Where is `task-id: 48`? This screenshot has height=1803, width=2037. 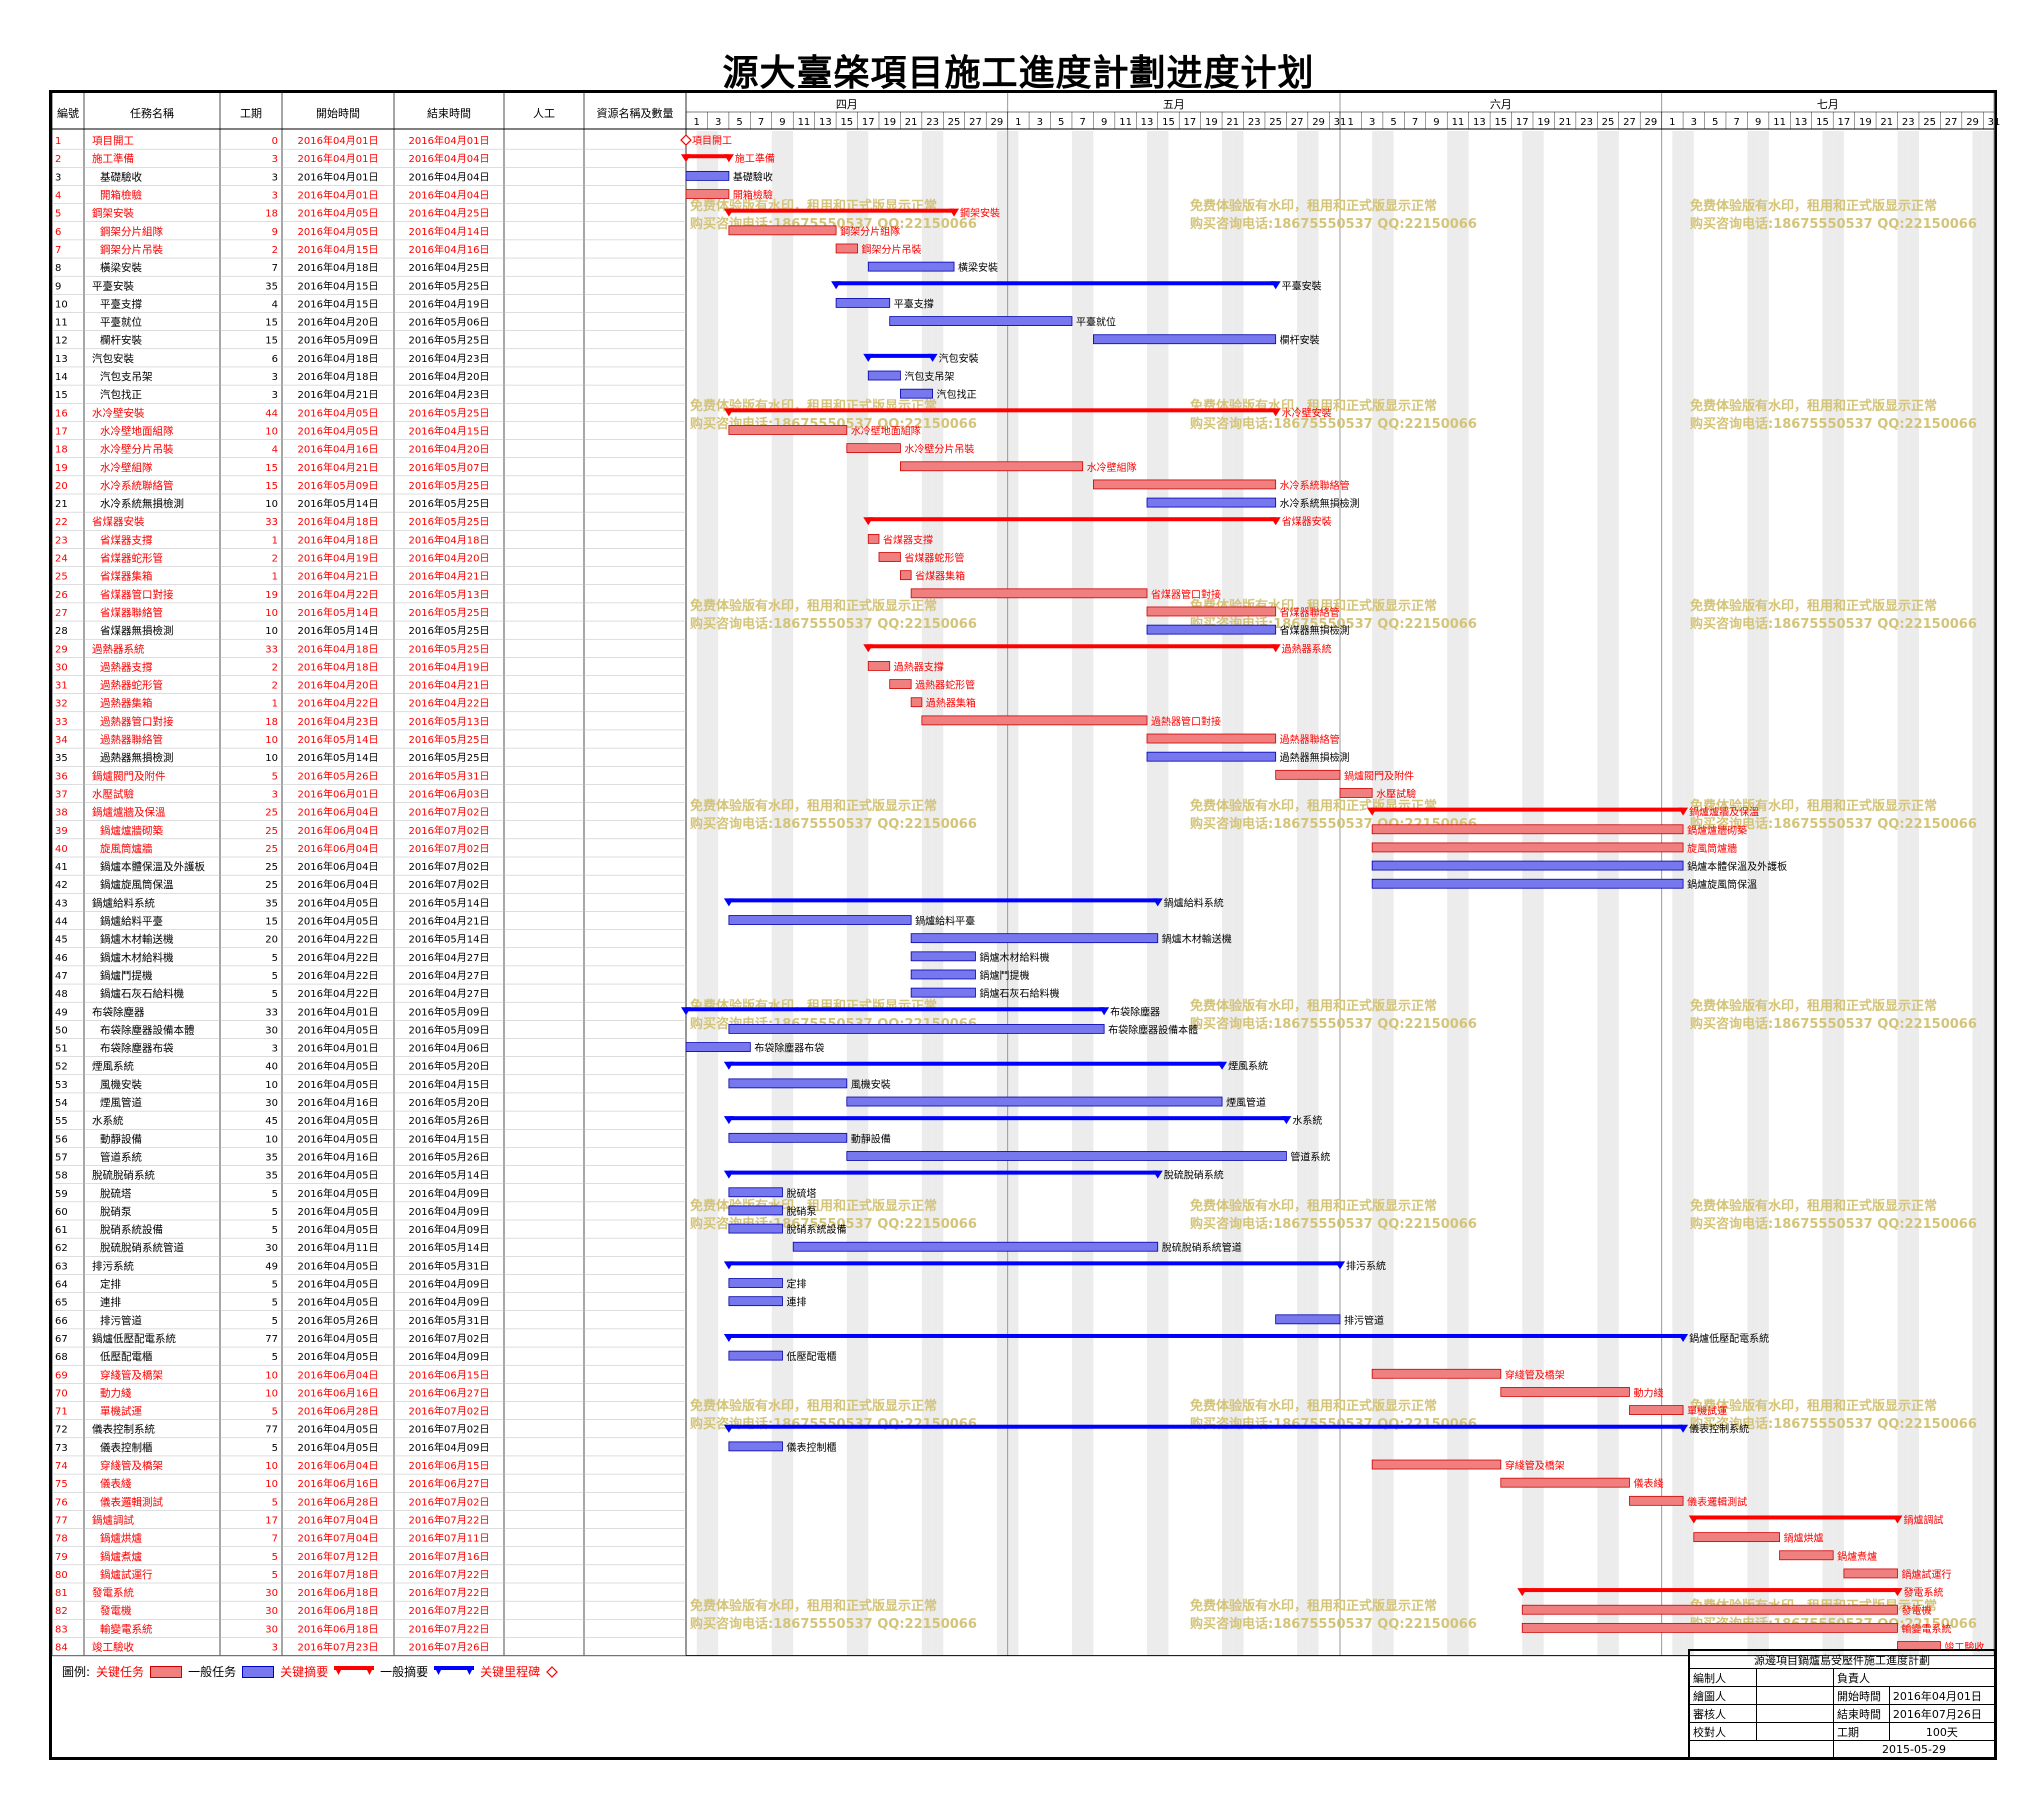 task-id: 48 is located at coordinates (61, 994).